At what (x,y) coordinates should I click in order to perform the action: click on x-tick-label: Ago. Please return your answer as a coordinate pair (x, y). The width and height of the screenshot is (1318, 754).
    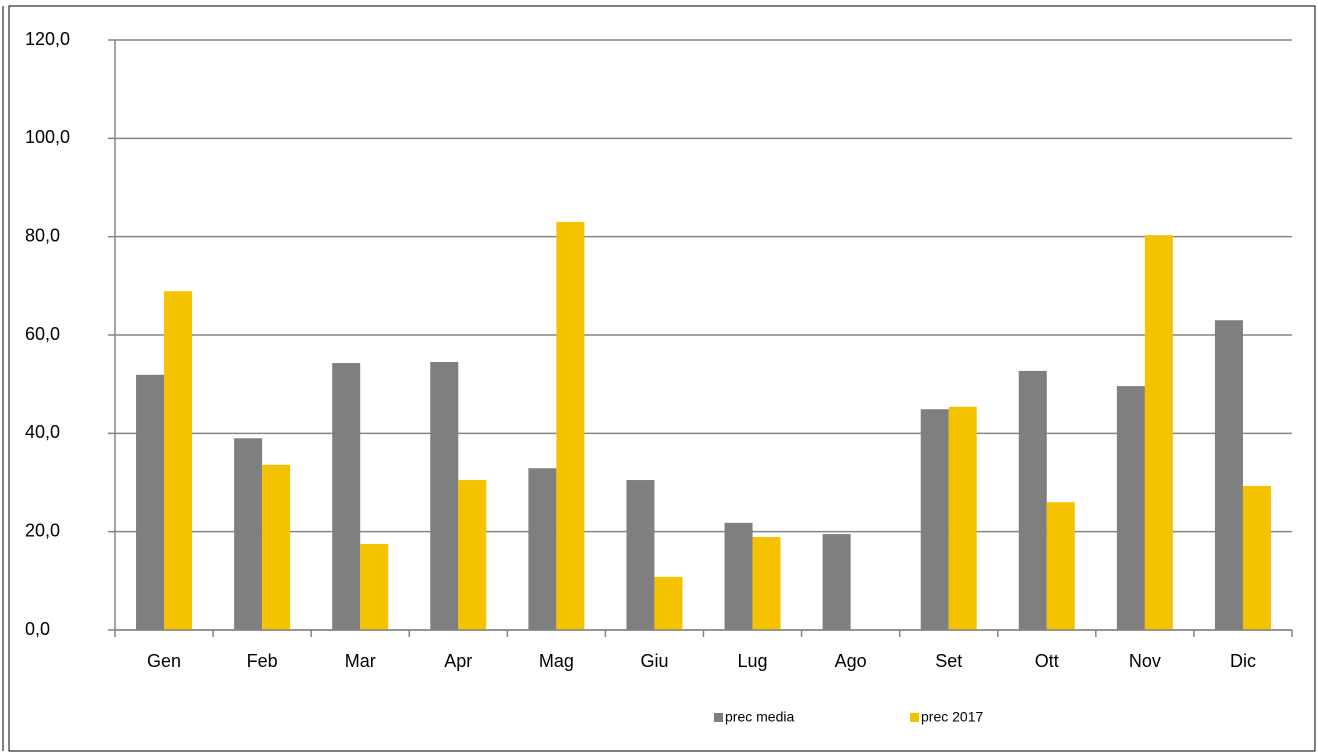
    Looking at the image, I should click on (851, 661).